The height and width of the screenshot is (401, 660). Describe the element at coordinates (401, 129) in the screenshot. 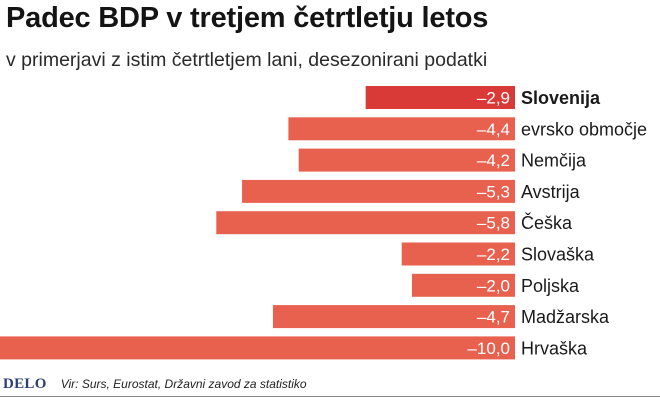

I see `bar-evrsko-obmocje` at that location.